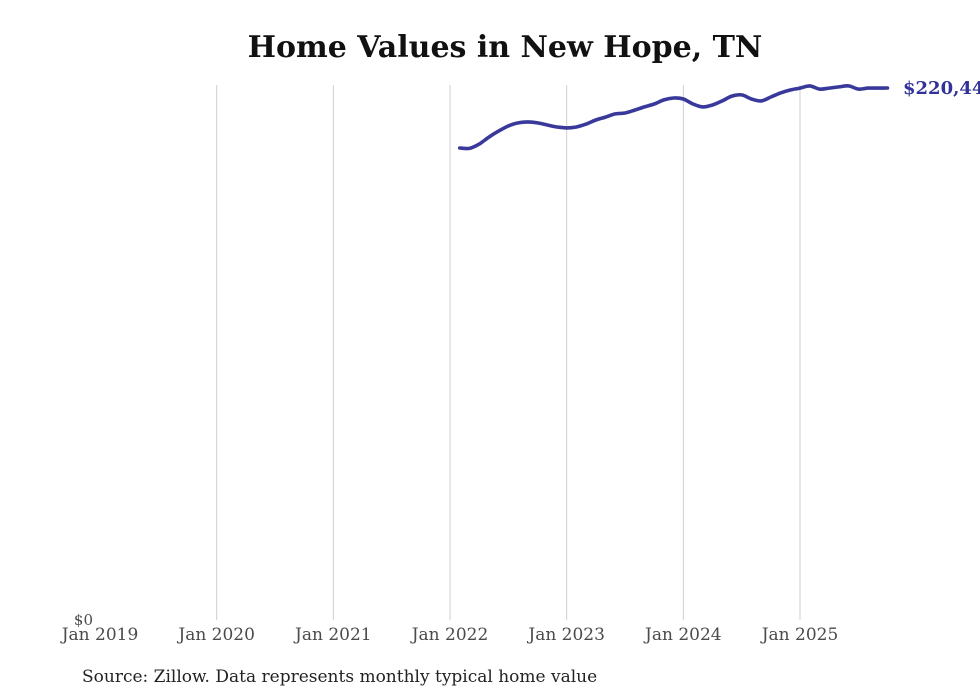 This screenshot has width=980, height=699. I want to click on x-axis-tick-label: Jan 2021, so click(332, 635).